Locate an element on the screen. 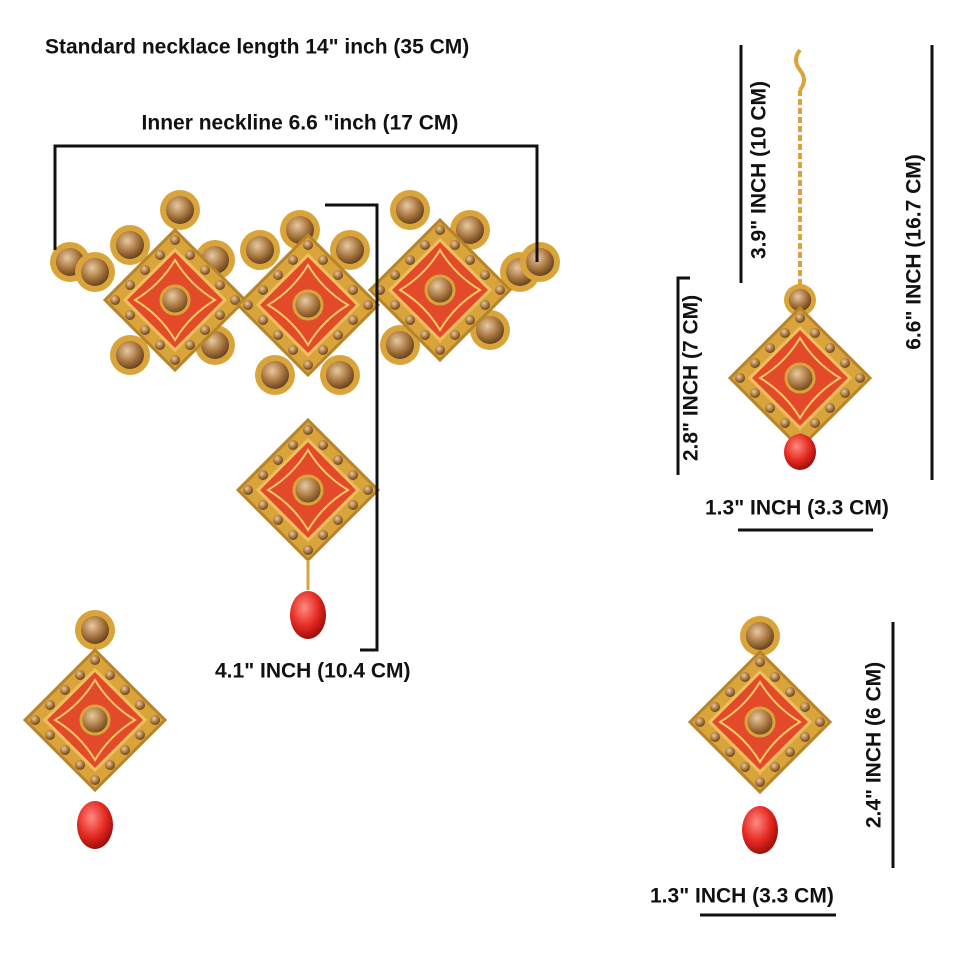  maang-tikka is located at coordinates (800, 259).